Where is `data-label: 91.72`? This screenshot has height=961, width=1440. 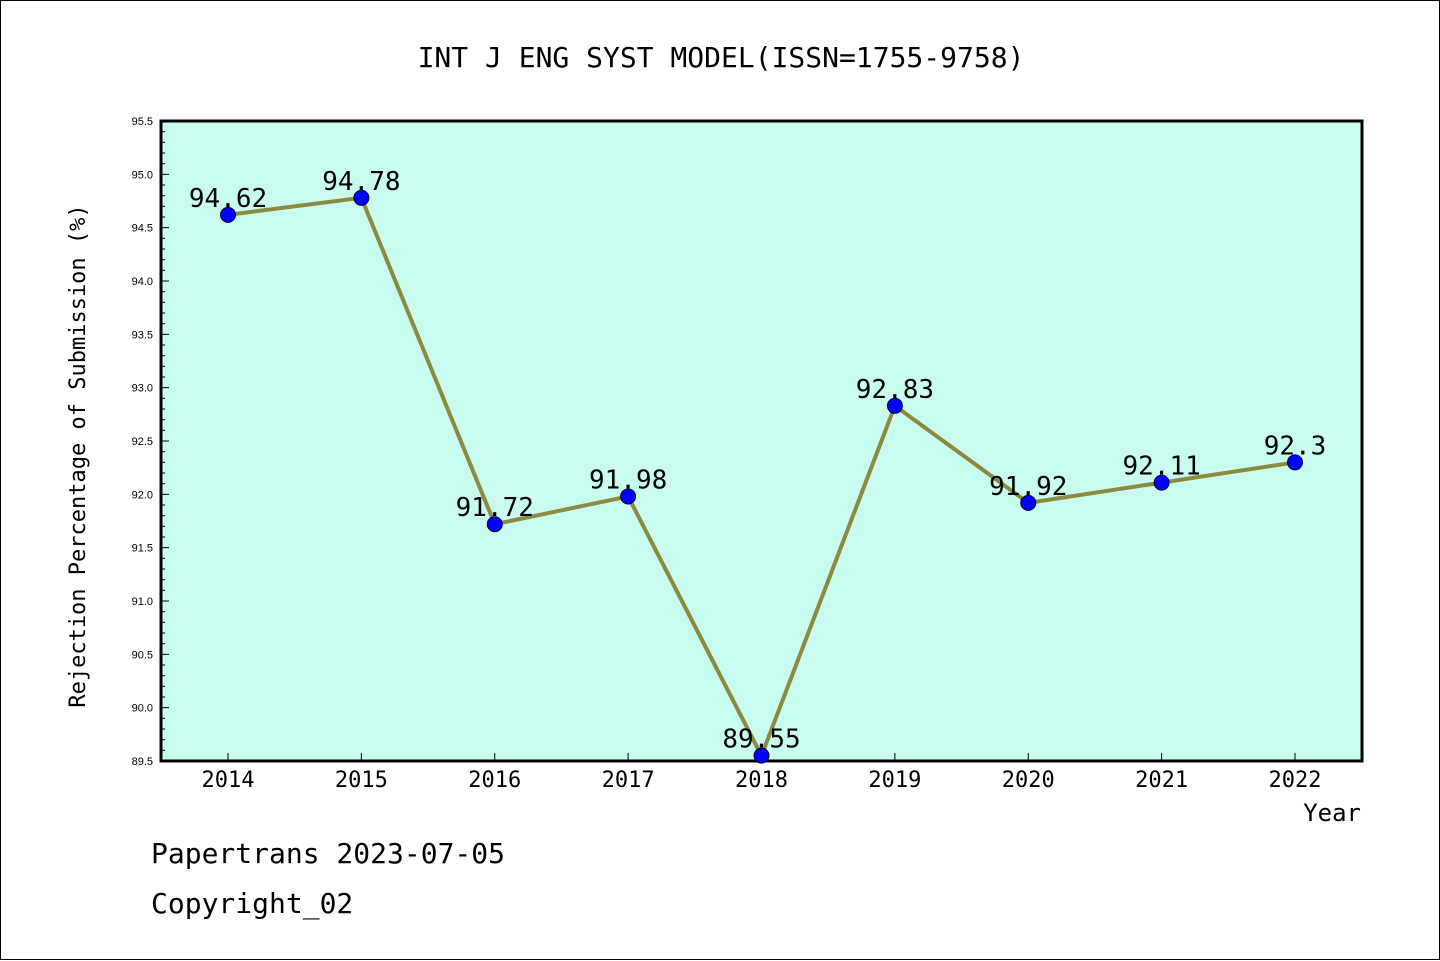
data-label: 91.72 is located at coordinates (495, 508).